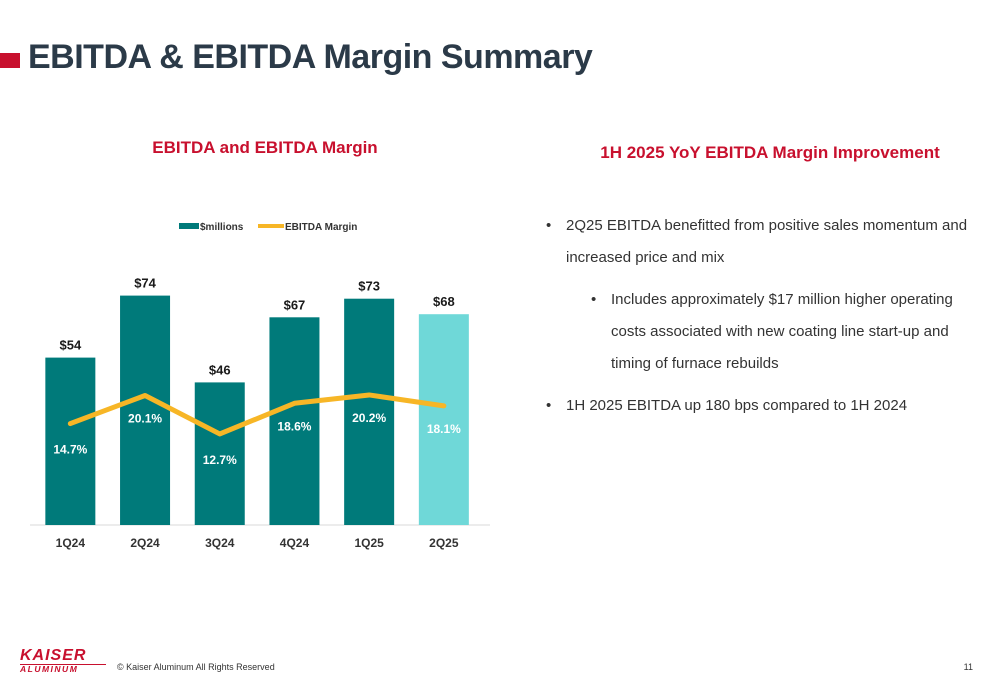 This screenshot has width=1000, height=685. I want to click on bar-value-label: $74, so click(145, 283).